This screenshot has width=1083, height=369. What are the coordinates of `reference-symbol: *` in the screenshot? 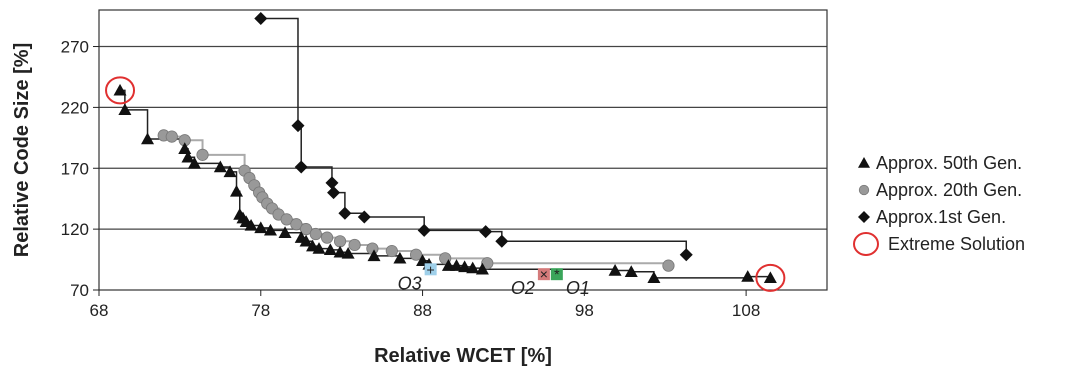 It's located at (557, 274).